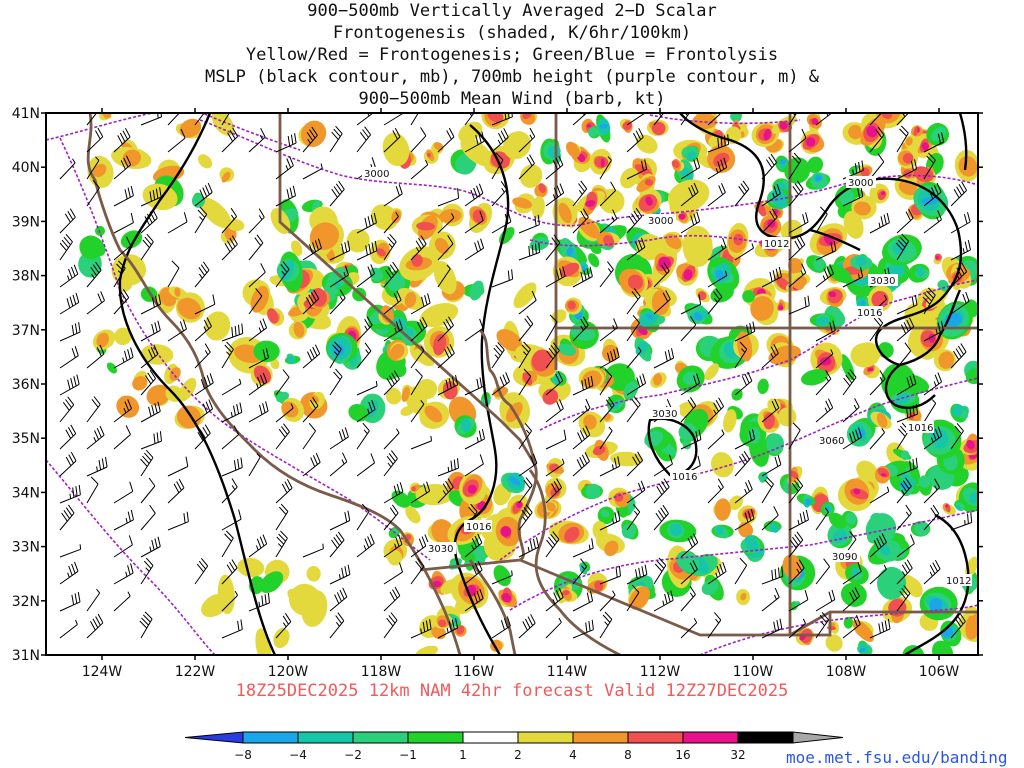  What do you see at coordinates (512, 99) in the screenshot?
I see `title-line-5: 900−500mb Mean Wind (barb, kt)` at bounding box center [512, 99].